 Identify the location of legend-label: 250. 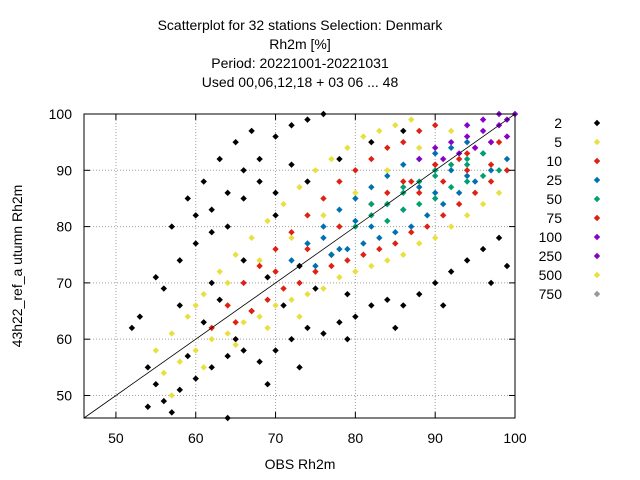
(551, 256).